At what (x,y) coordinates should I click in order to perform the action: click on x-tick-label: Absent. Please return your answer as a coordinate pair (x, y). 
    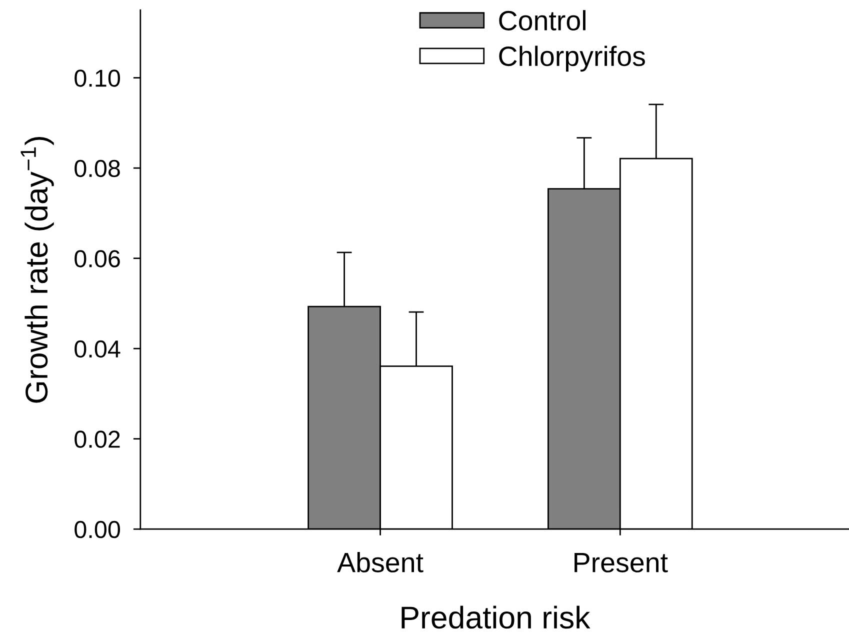
    Looking at the image, I should click on (380, 562).